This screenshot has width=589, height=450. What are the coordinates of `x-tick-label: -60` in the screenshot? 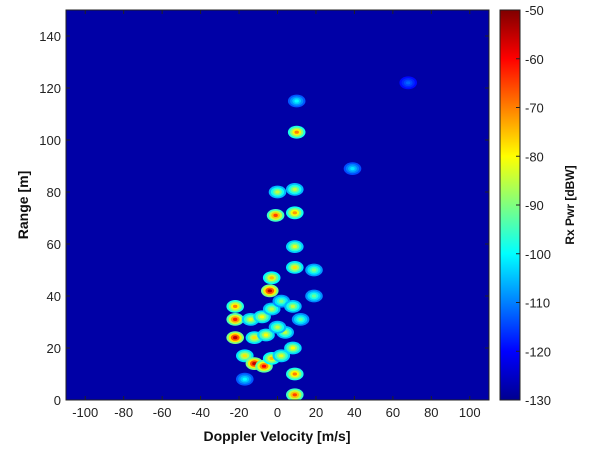 It's located at (162, 412).